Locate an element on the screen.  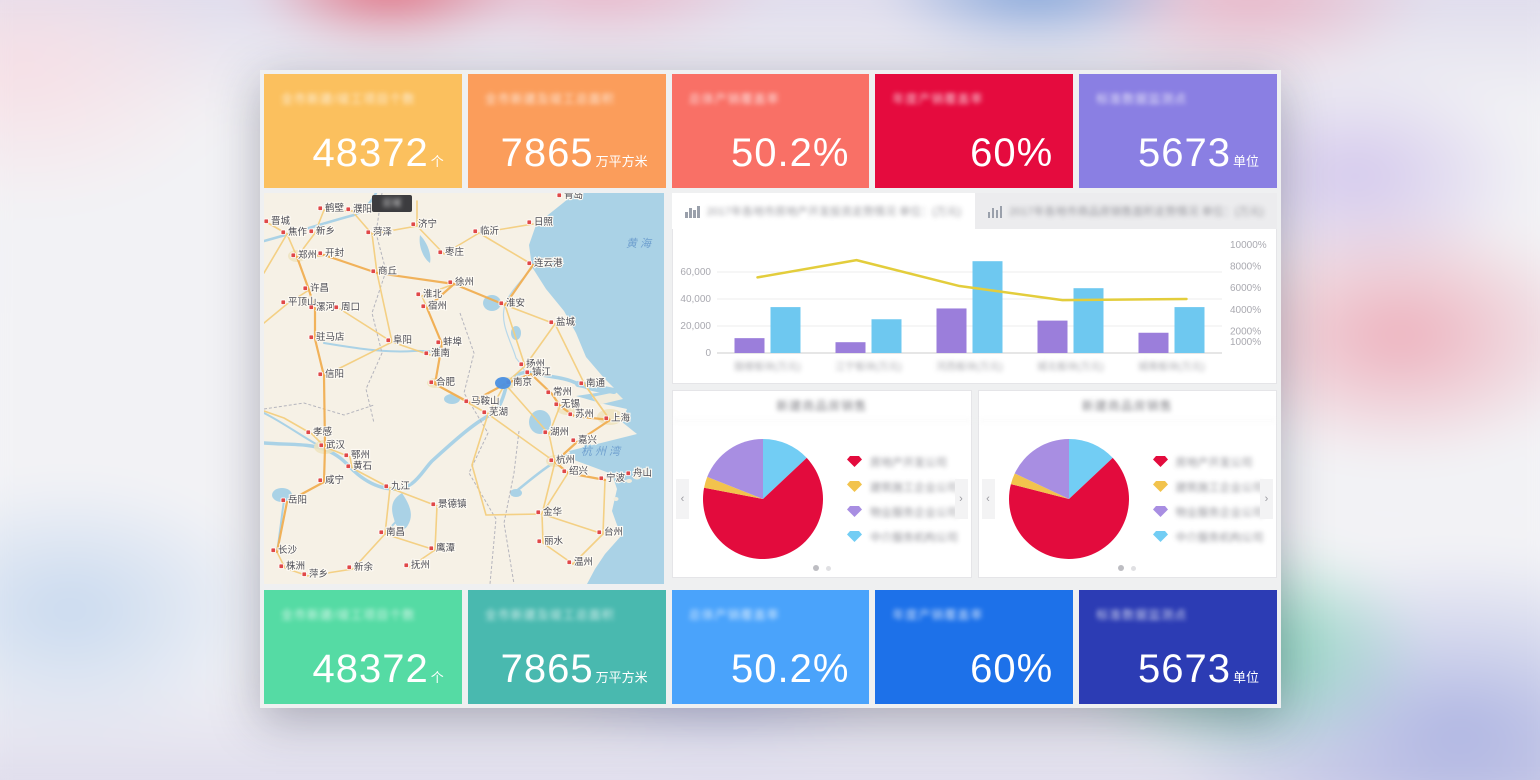
map-city-label: 芜湖 is located at coordinates (498, 412).